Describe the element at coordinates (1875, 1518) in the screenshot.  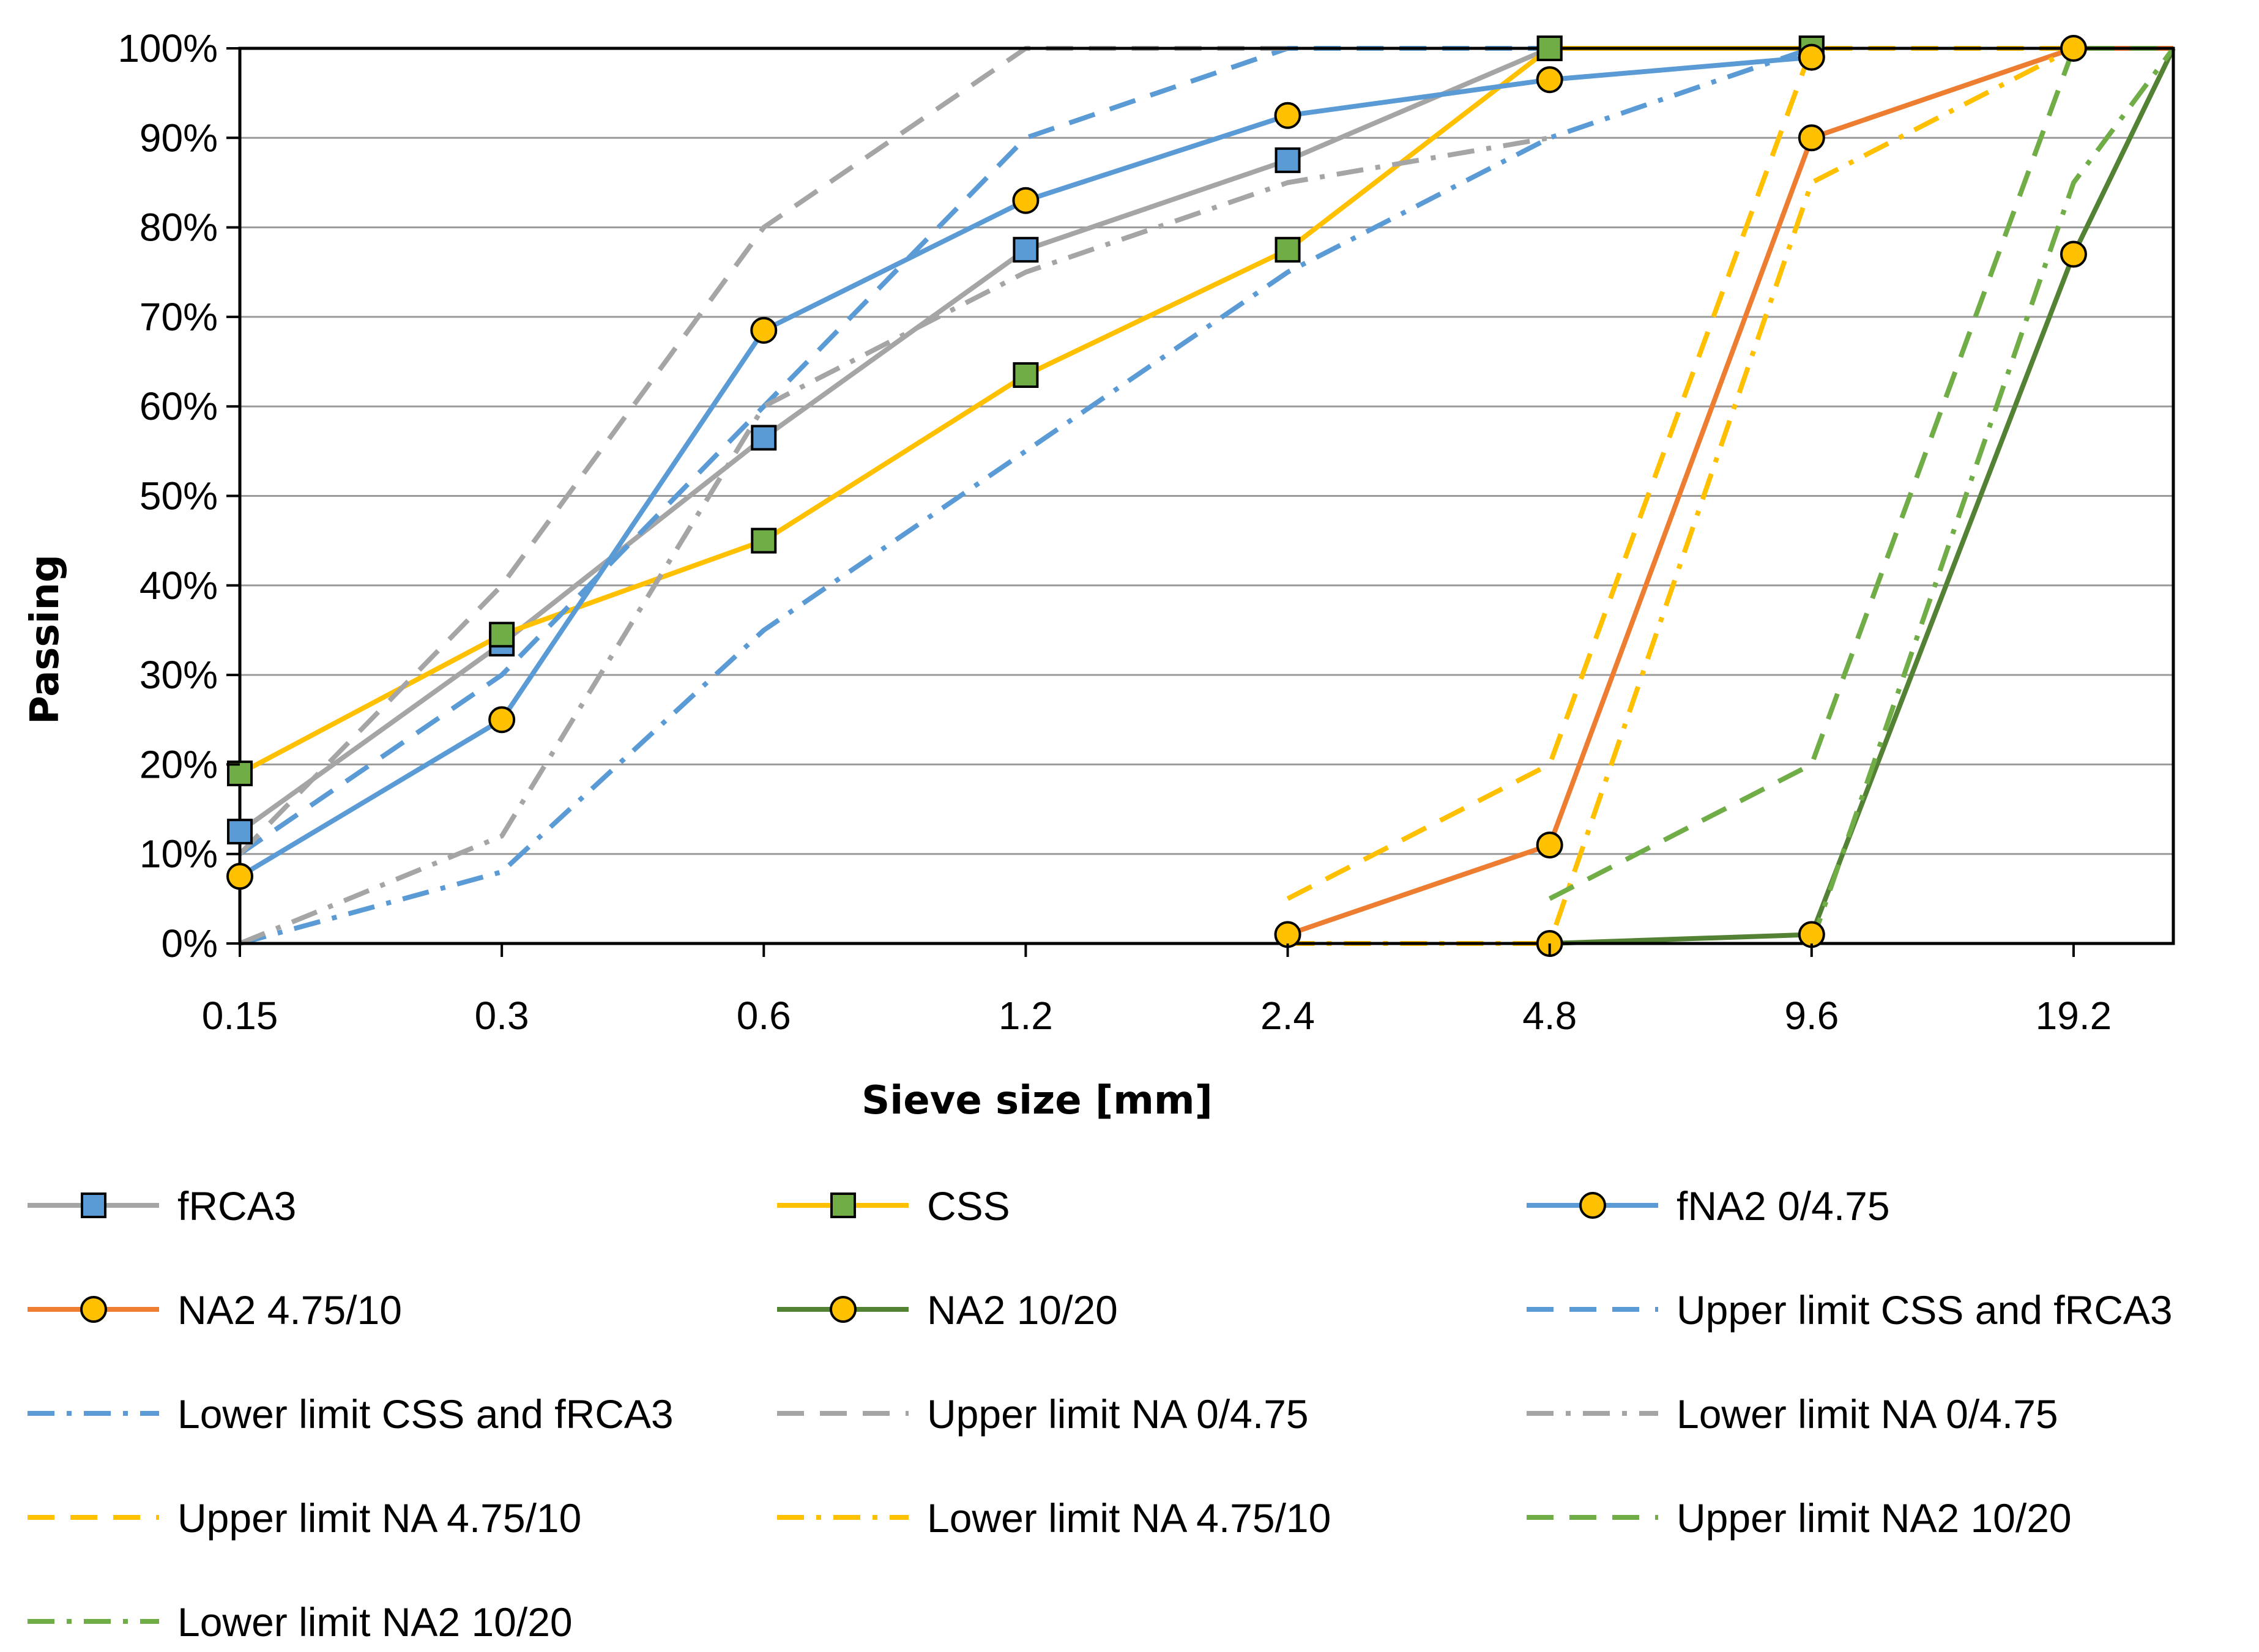
I see `legend-label: Upper limit NA2 10/20` at that location.